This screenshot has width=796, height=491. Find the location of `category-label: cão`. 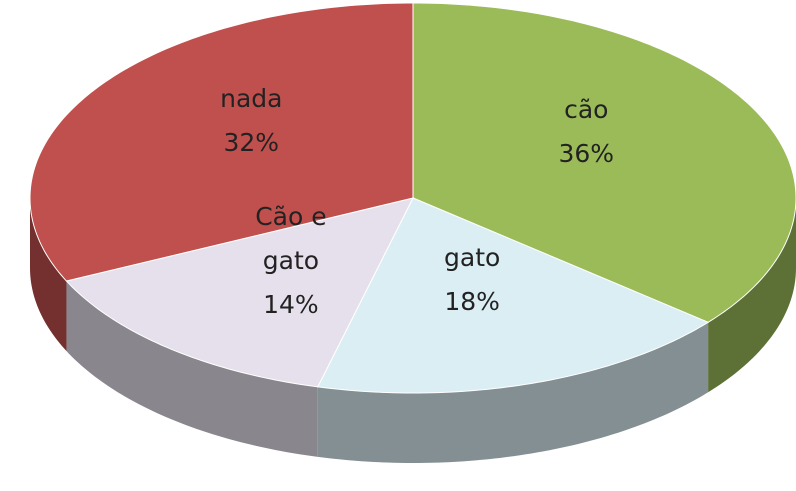

category-label: cão is located at coordinates (586, 110).